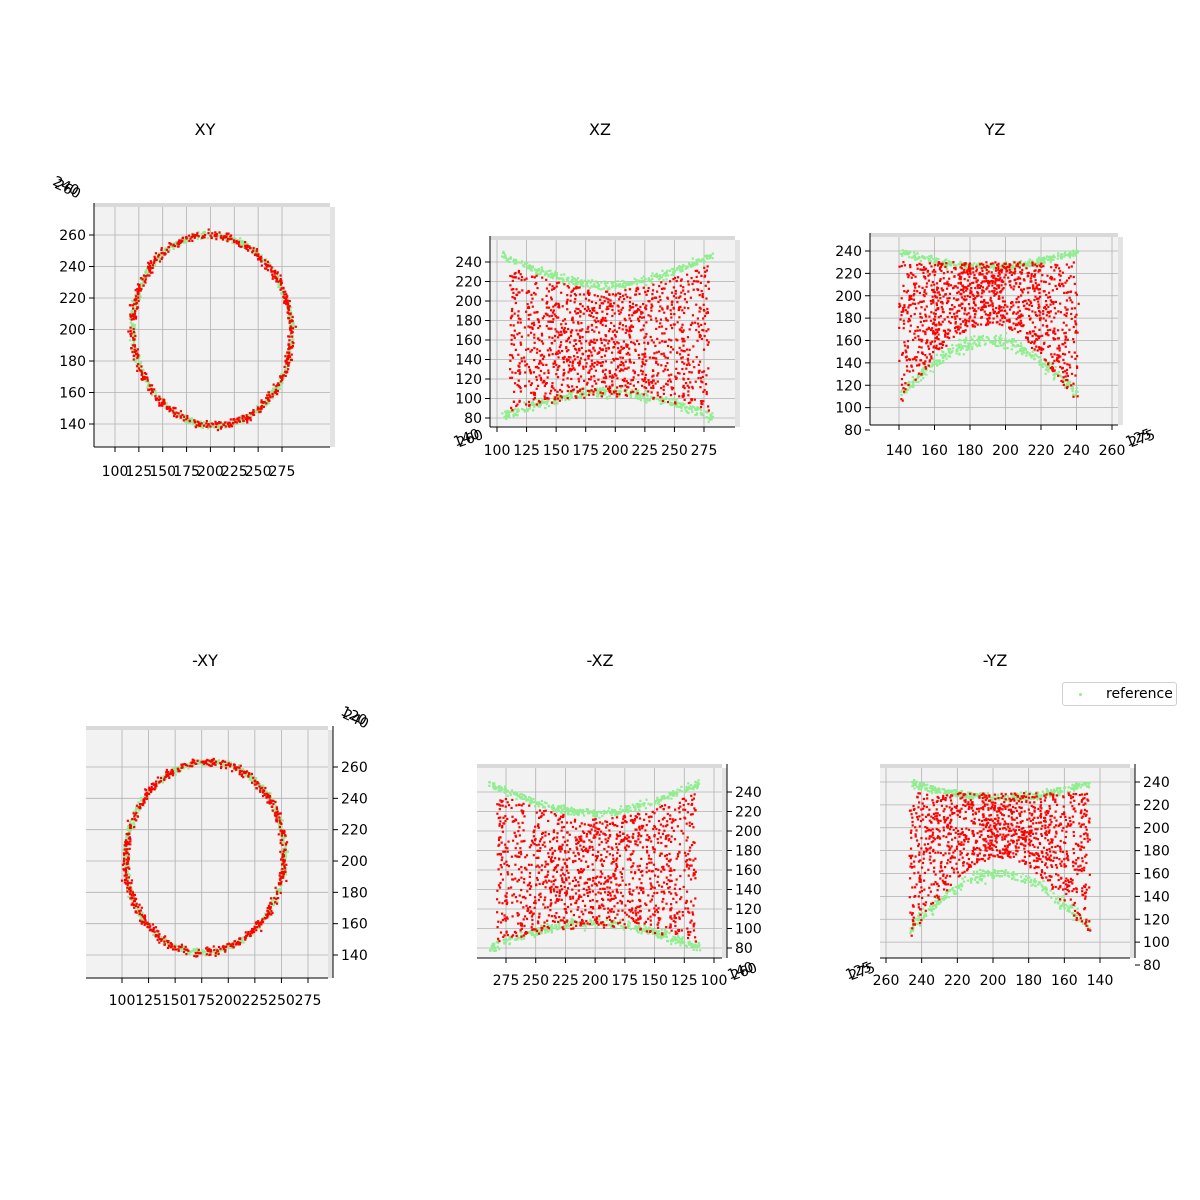 Image resolution: width=1200 pixels, height=1200 pixels. Describe the element at coordinates (848, 252) in the screenshot. I see `y-tick-label: 240` at that location.